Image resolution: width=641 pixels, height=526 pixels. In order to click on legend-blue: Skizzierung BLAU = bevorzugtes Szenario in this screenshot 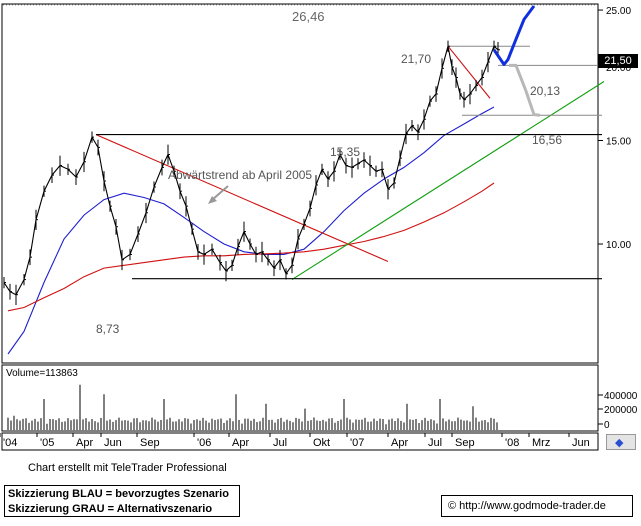, I will do `click(118, 494)`.